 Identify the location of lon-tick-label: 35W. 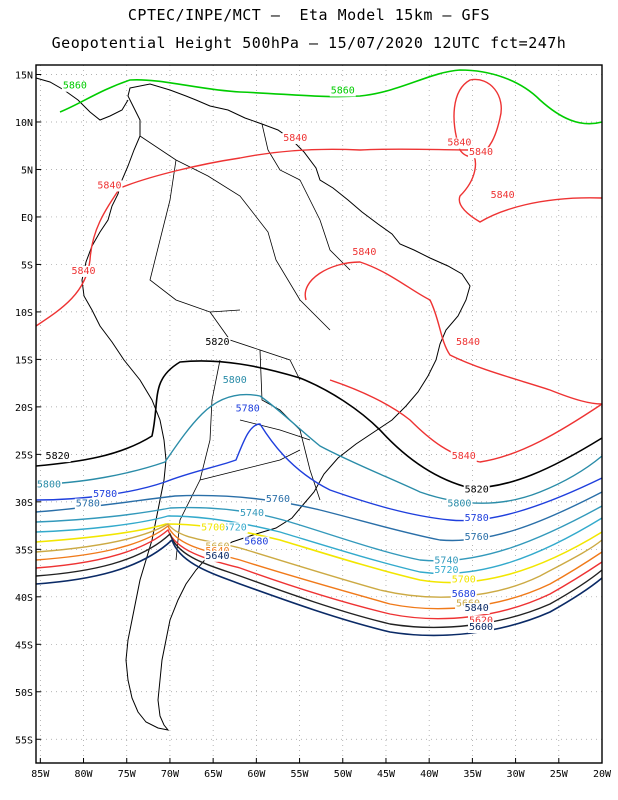
(472, 774).